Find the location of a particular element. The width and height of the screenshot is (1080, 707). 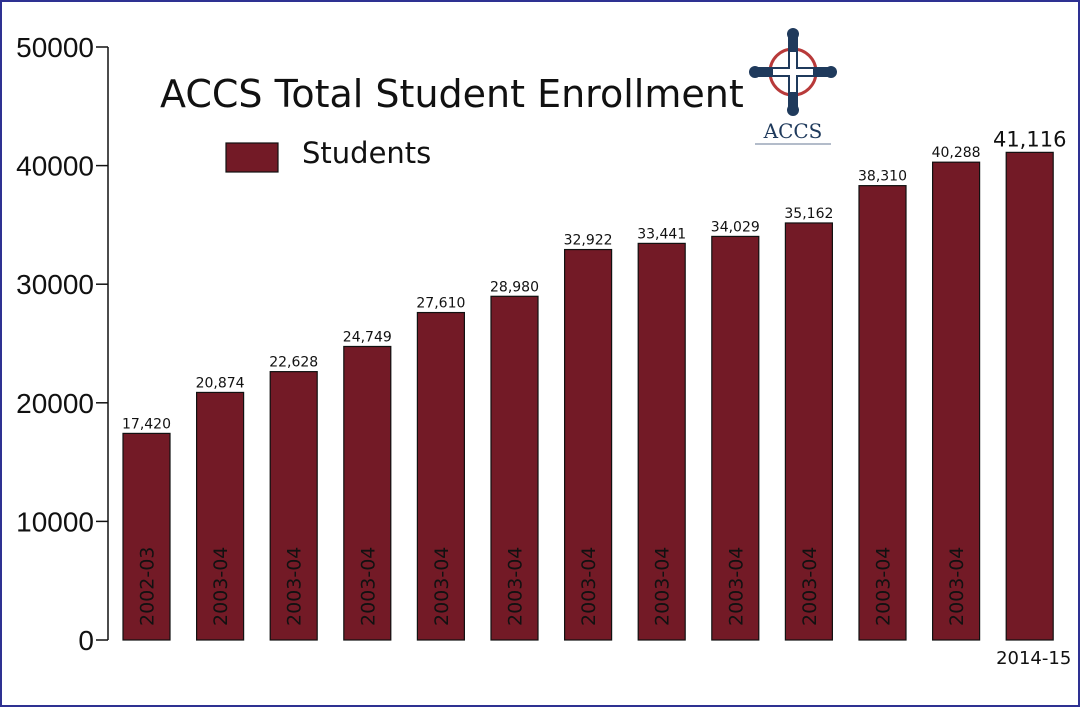

y-tick-label: 30000 is located at coordinates (55, 284).